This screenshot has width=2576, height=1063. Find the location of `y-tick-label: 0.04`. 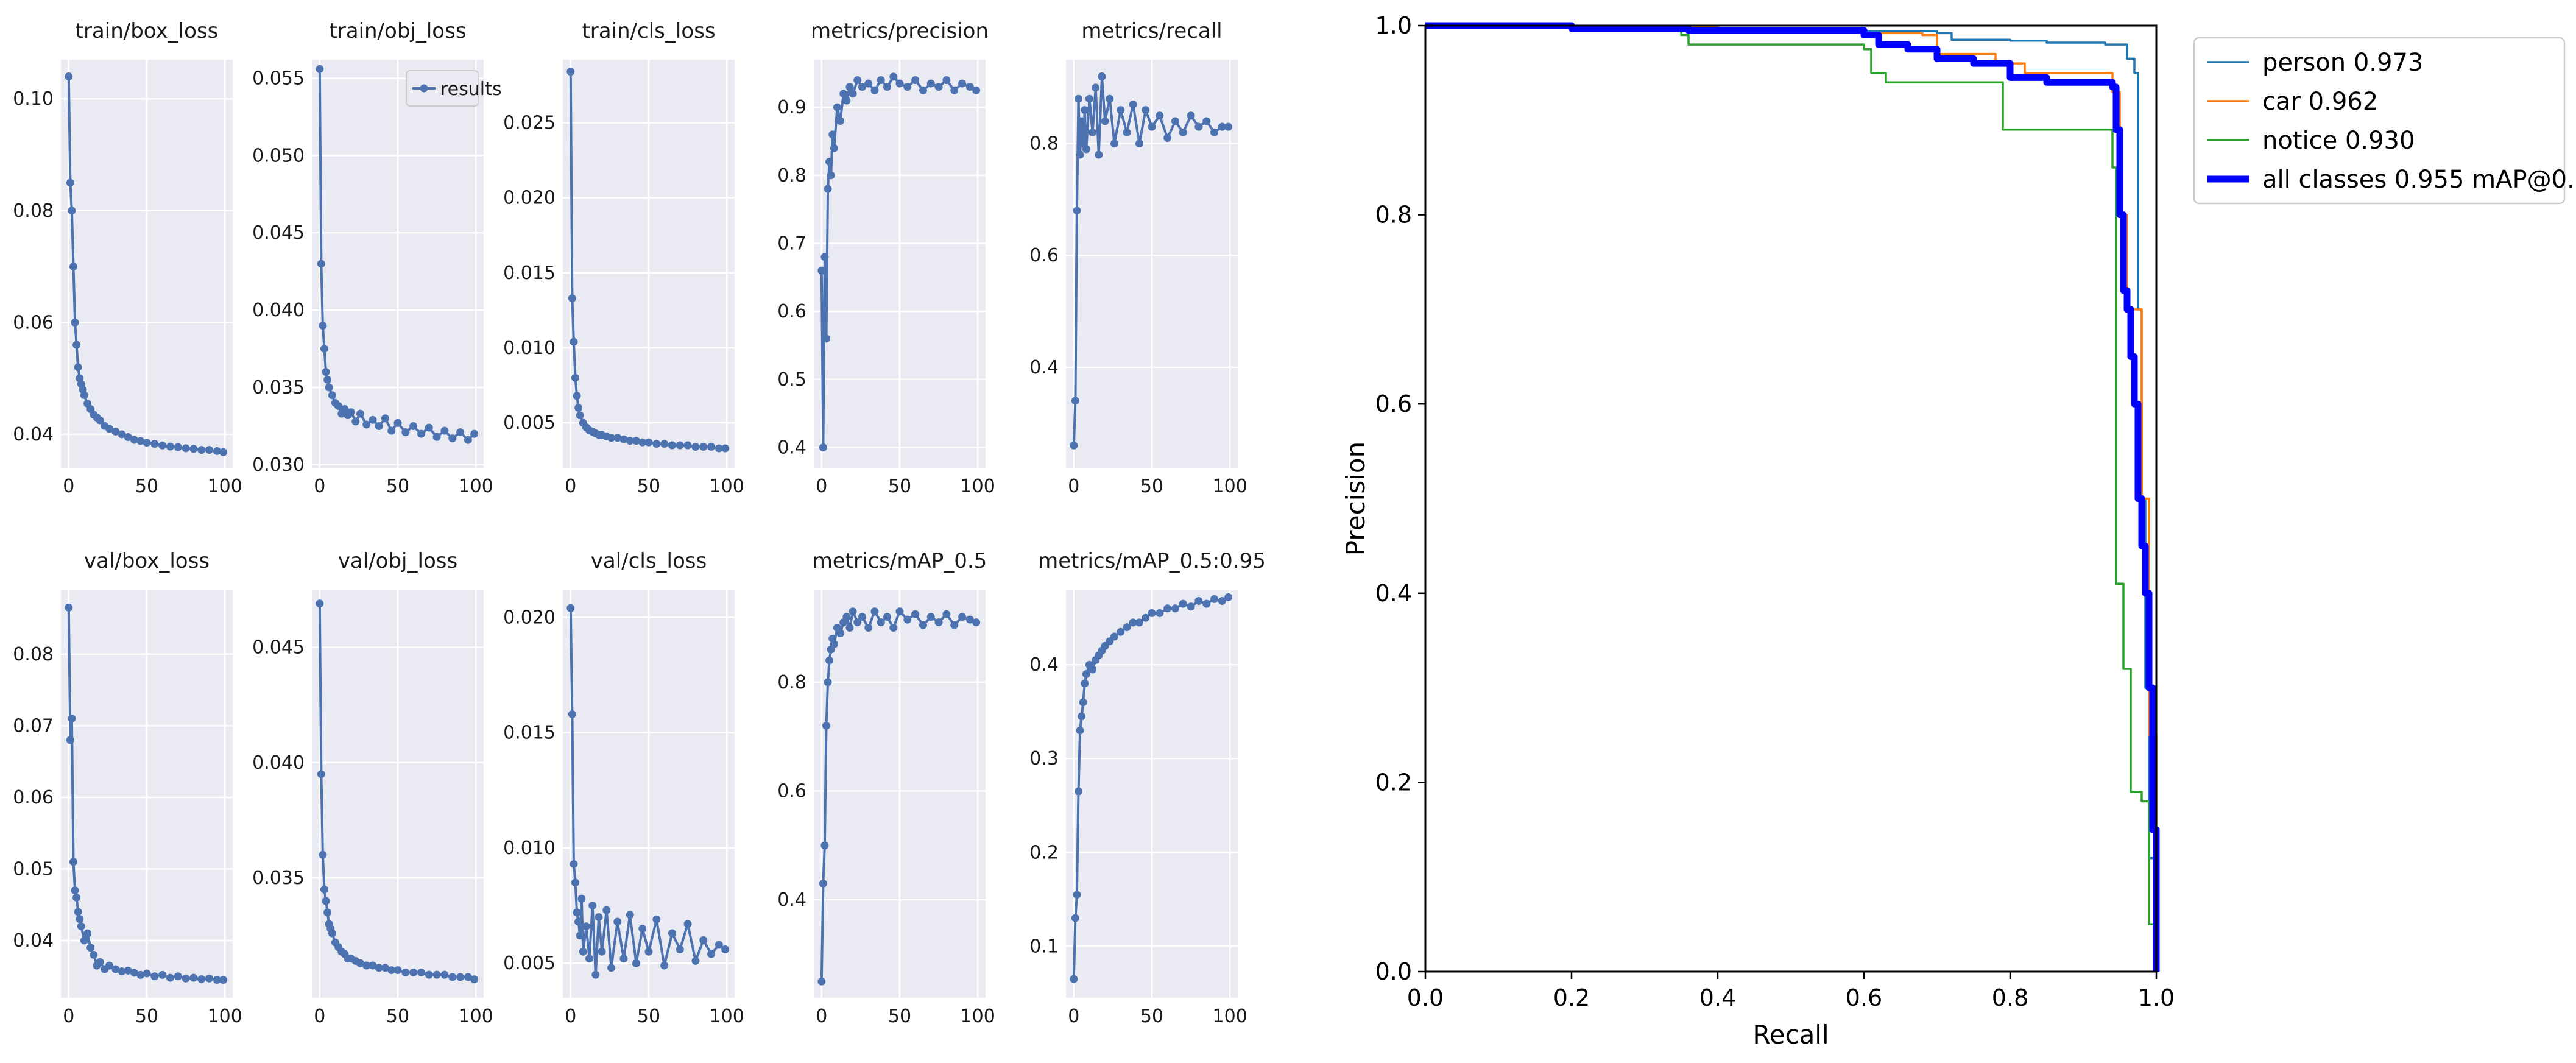

y-tick-label: 0.04 is located at coordinates (33, 434).